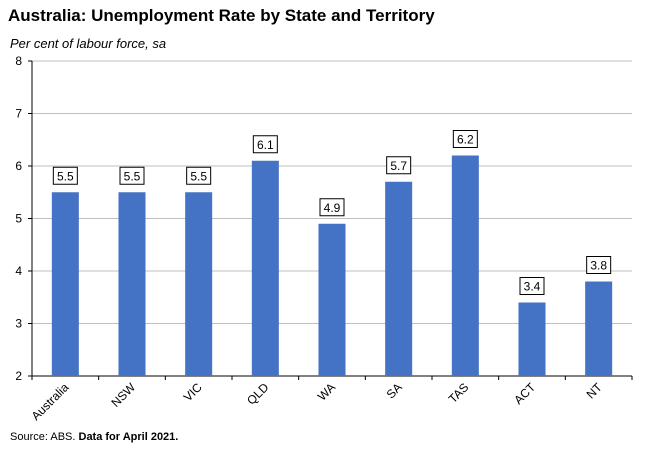 Image resolution: width=650 pixels, height=455 pixels. Describe the element at coordinates (193, 392) in the screenshot. I see `x-category-label: VIC` at that location.